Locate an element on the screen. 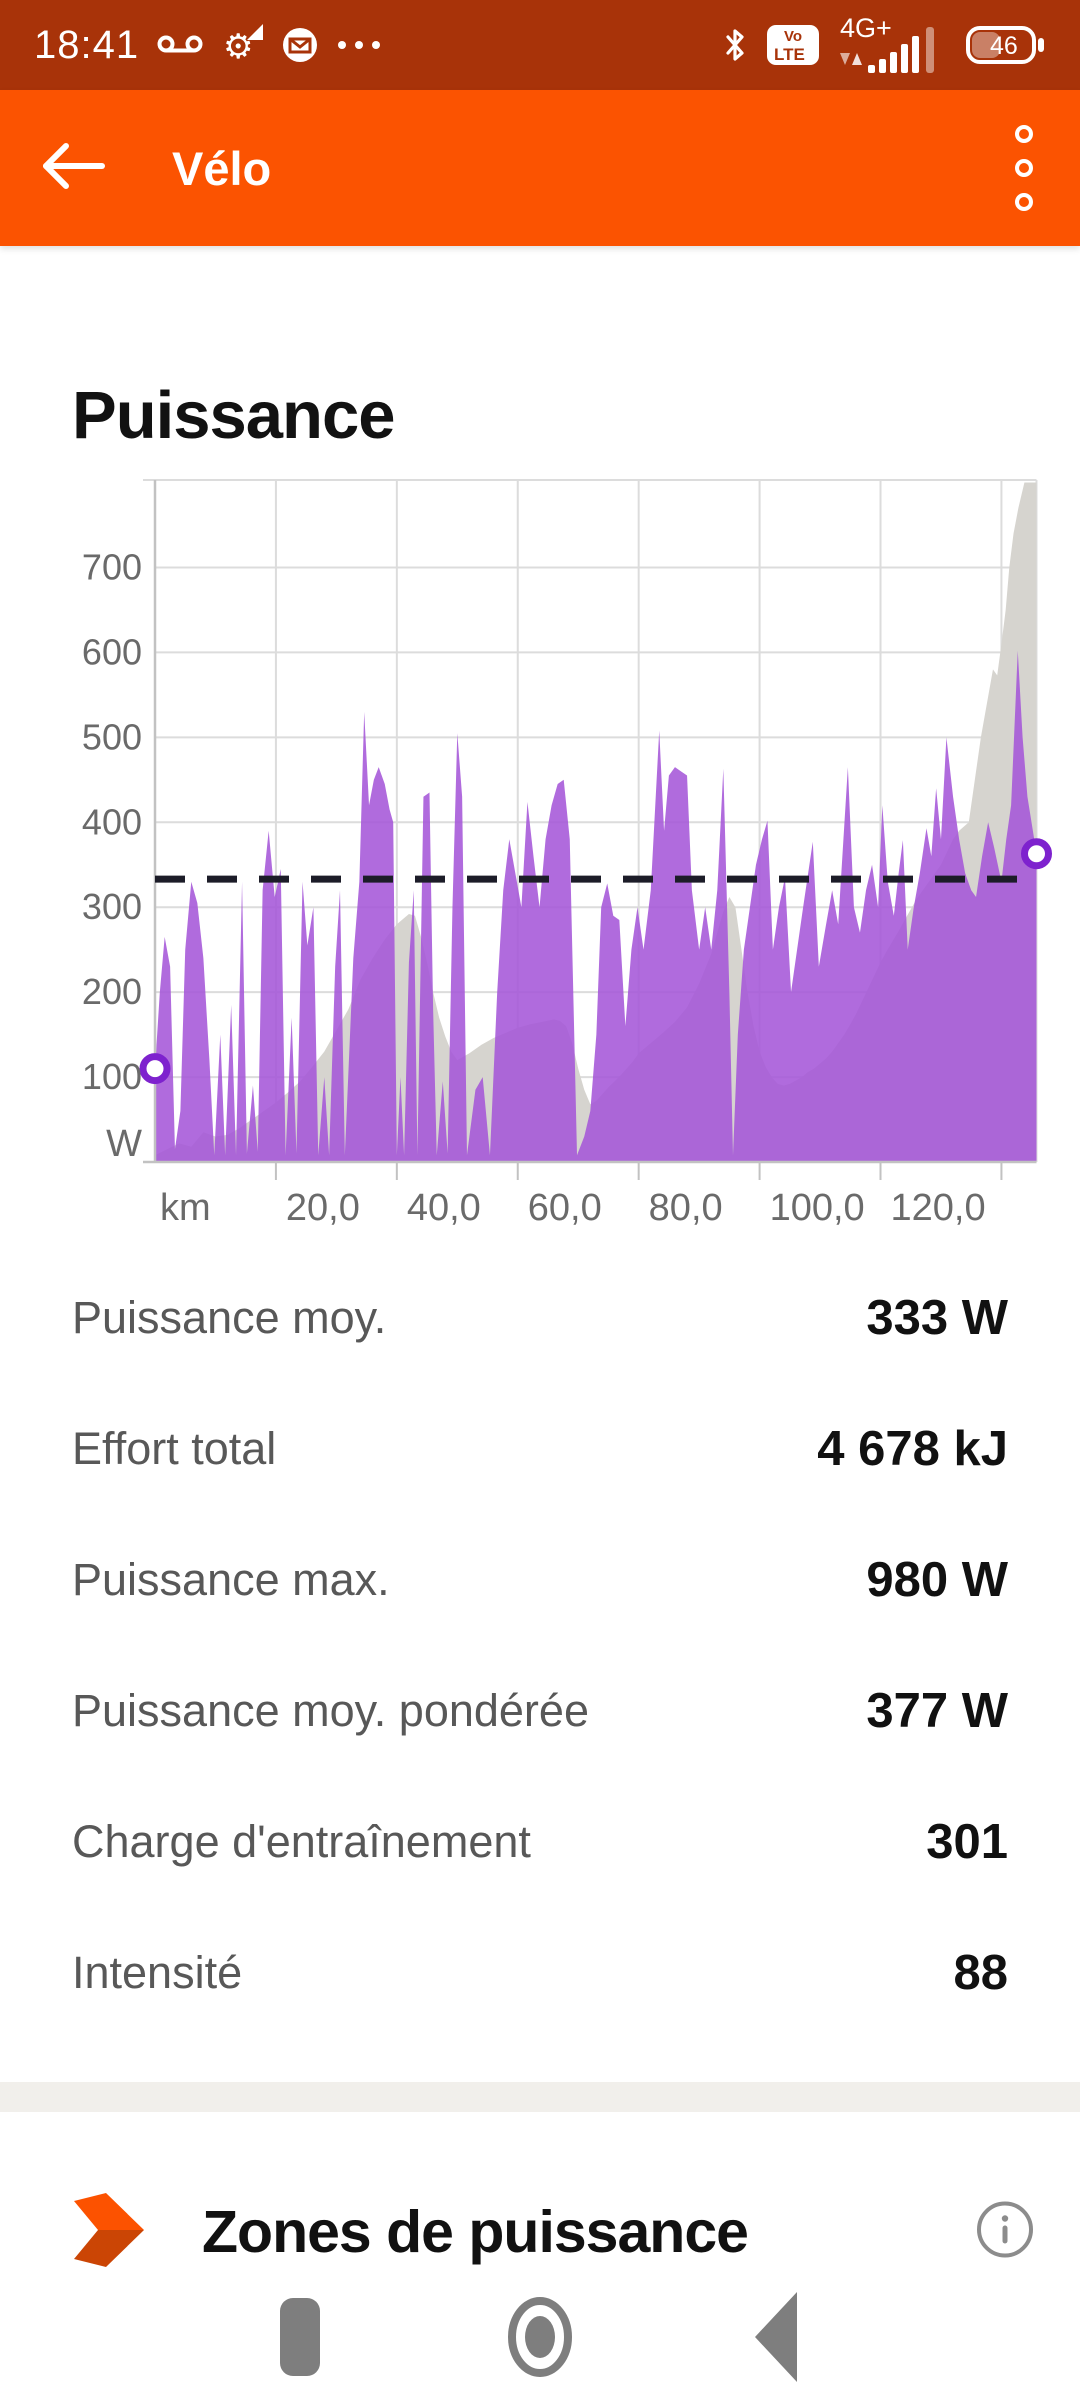 This screenshot has height=2400, width=1080. stat-value: 980 W is located at coordinates (937, 1579).